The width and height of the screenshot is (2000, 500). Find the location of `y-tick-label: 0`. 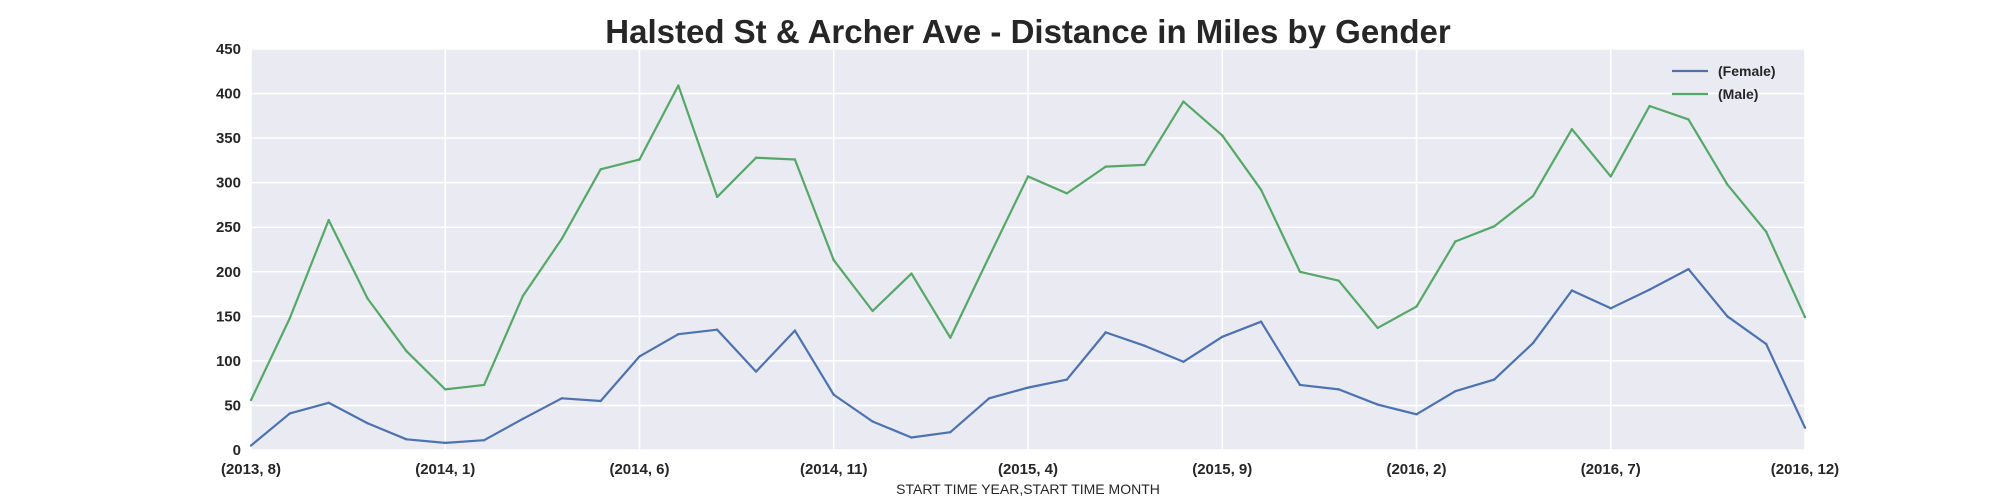

y-tick-label: 0 is located at coordinates (237, 450).